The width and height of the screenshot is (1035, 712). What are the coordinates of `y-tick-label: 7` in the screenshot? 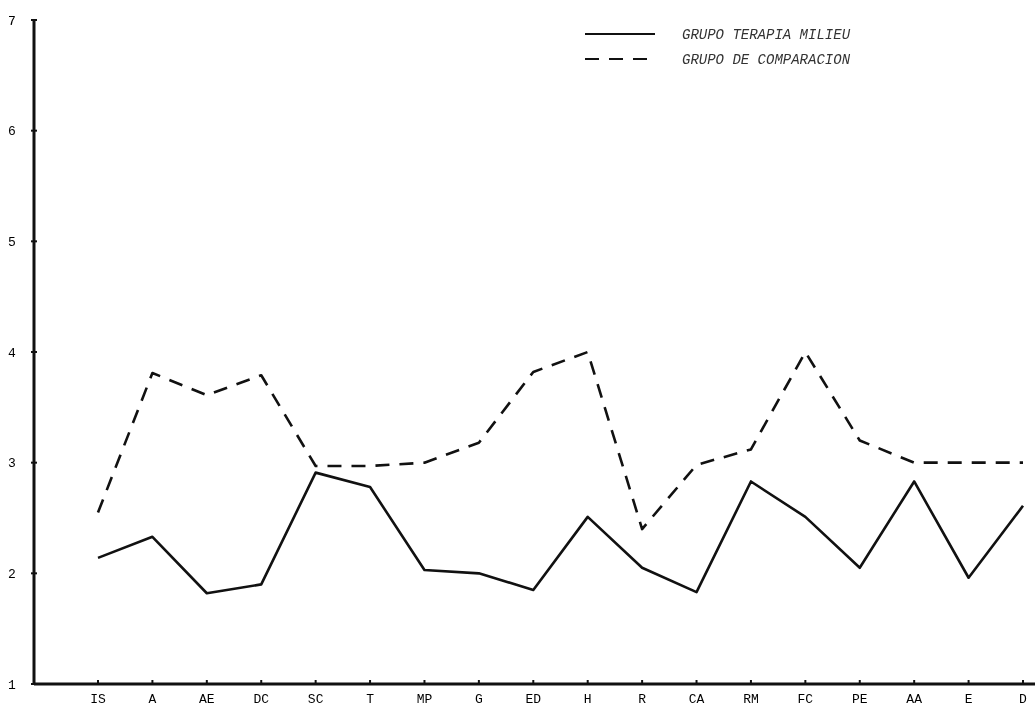 It's located at (12, 21).